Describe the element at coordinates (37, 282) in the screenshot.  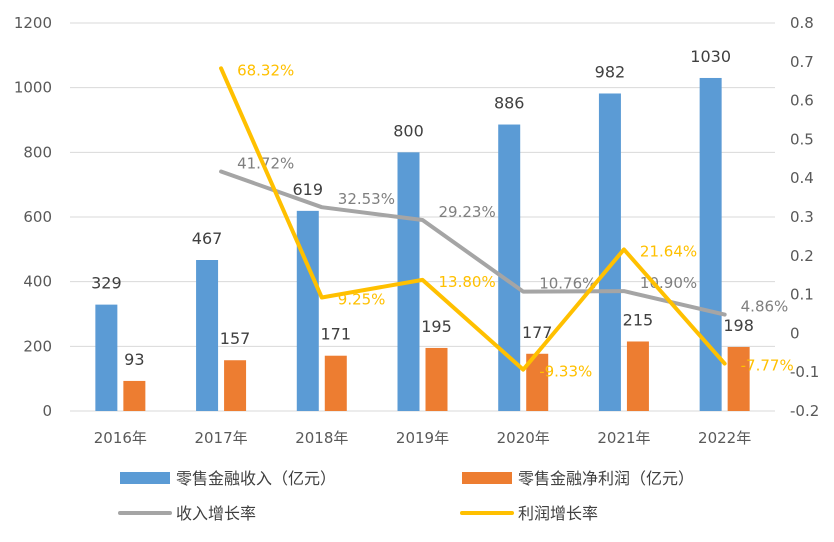
I see `y-left-tick-label: 400` at that location.